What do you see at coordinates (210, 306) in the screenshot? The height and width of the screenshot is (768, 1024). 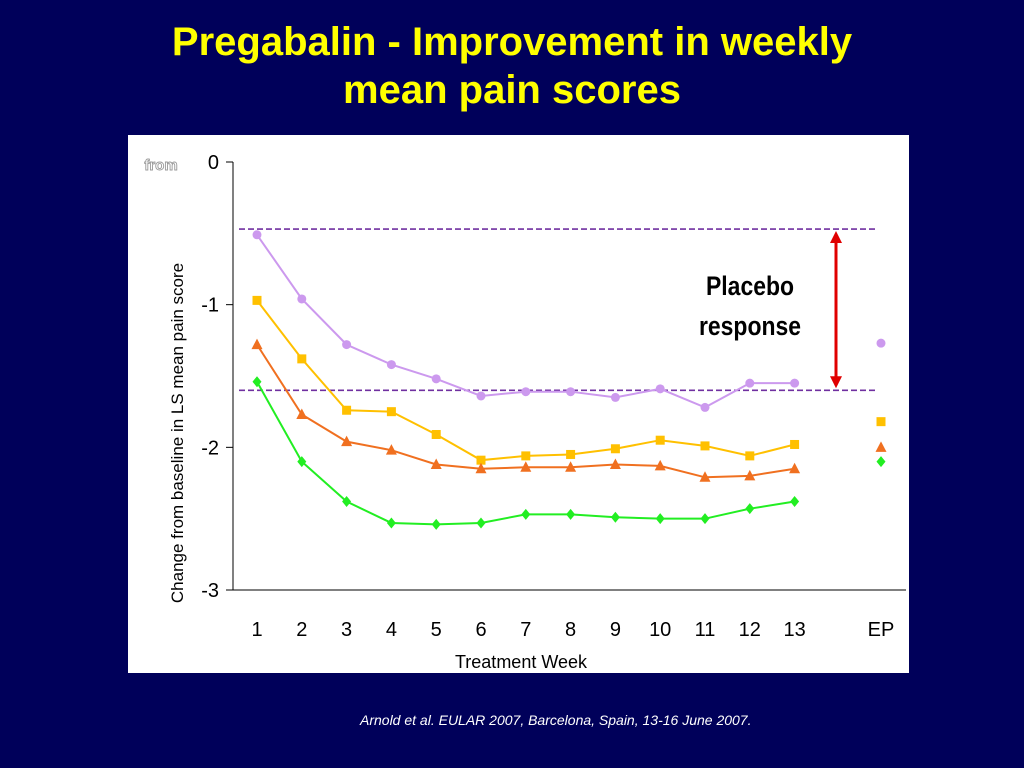 I see `y-tick-label: -1` at bounding box center [210, 306].